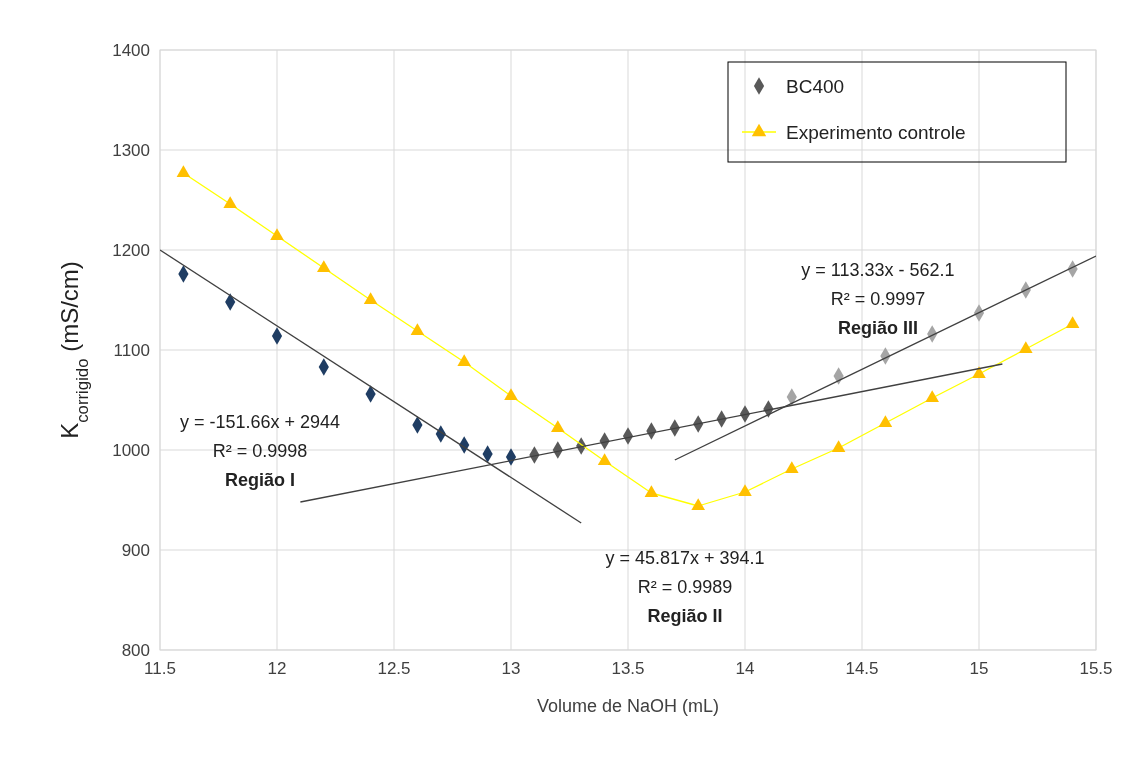 This screenshot has height=765, width=1134. What do you see at coordinates (979, 668) in the screenshot?
I see `x-tick-label: 15` at bounding box center [979, 668].